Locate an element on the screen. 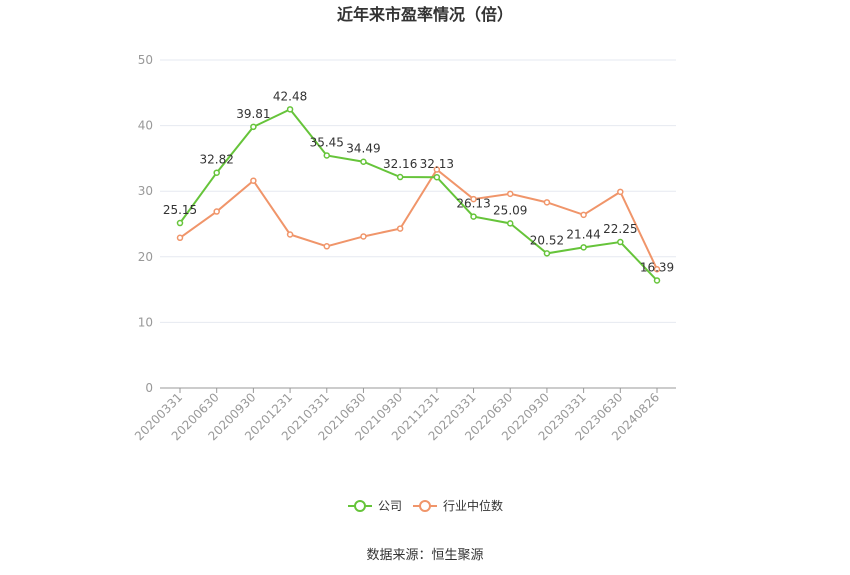 Image resolution: width=850 pixels, height=575 pixels. data-label: 16.39 is located at coordinates (657, 267).